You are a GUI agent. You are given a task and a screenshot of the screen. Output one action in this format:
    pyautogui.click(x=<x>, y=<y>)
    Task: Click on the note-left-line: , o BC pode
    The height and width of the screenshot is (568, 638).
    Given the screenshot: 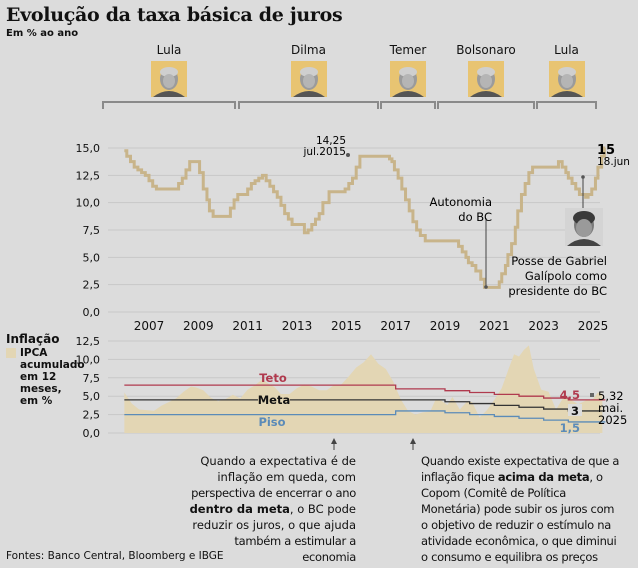 What is the action you would take?
    pyautogui.click(x=322, y=509)
    